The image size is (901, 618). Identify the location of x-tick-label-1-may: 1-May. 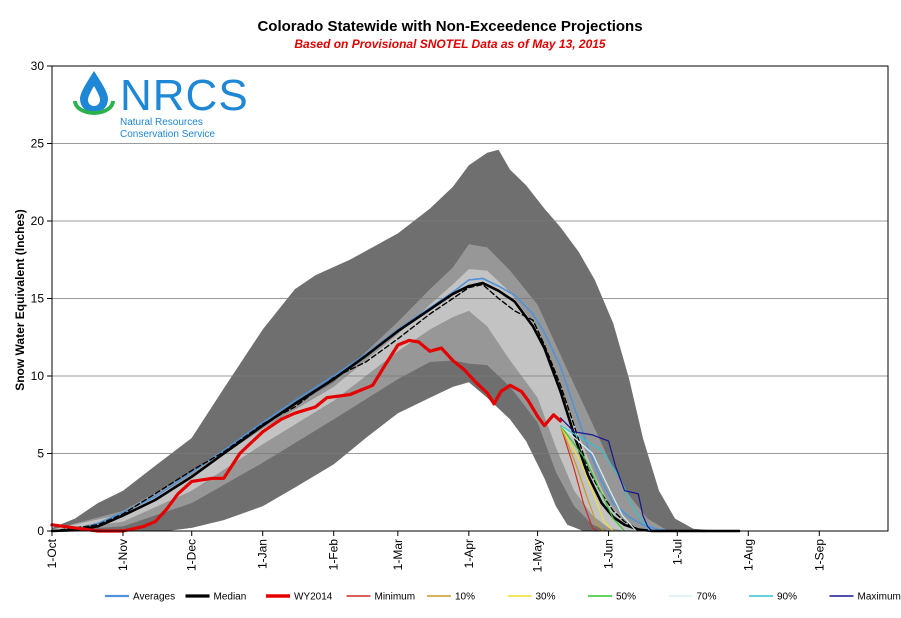
(538, 555).